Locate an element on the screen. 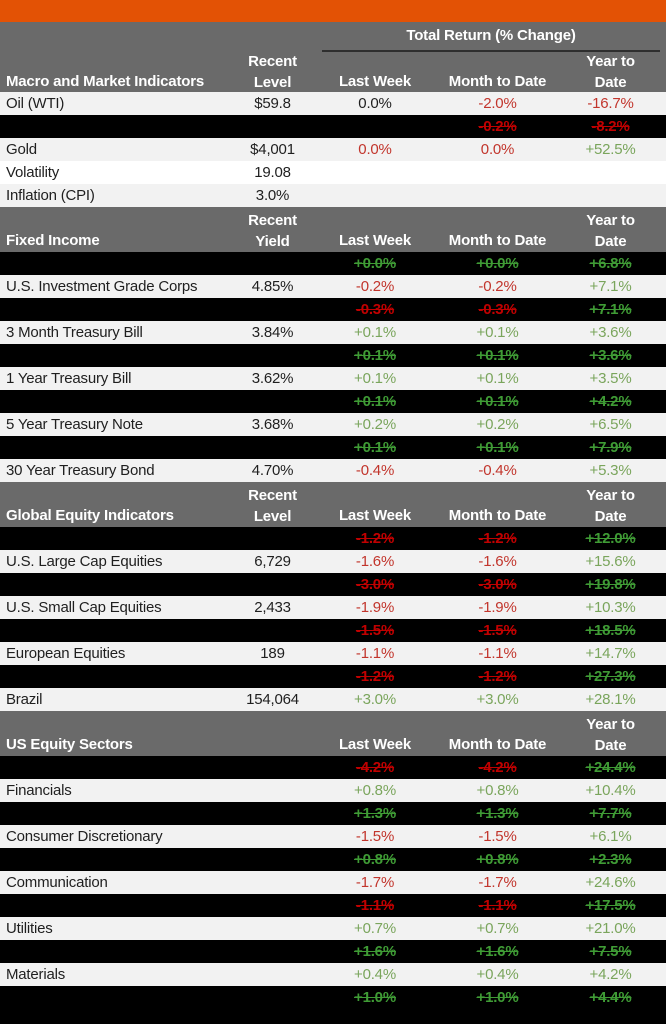  recent-level-cell: $4,001 is located at coordinates (272, 149).